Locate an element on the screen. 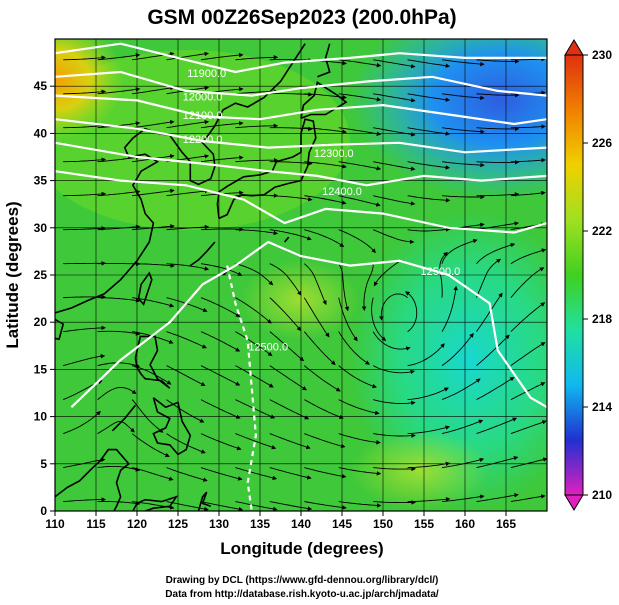 The height and width of the screenshot is (605, 619). contour-label: 12200.0 is located at coordinates (203, 140).